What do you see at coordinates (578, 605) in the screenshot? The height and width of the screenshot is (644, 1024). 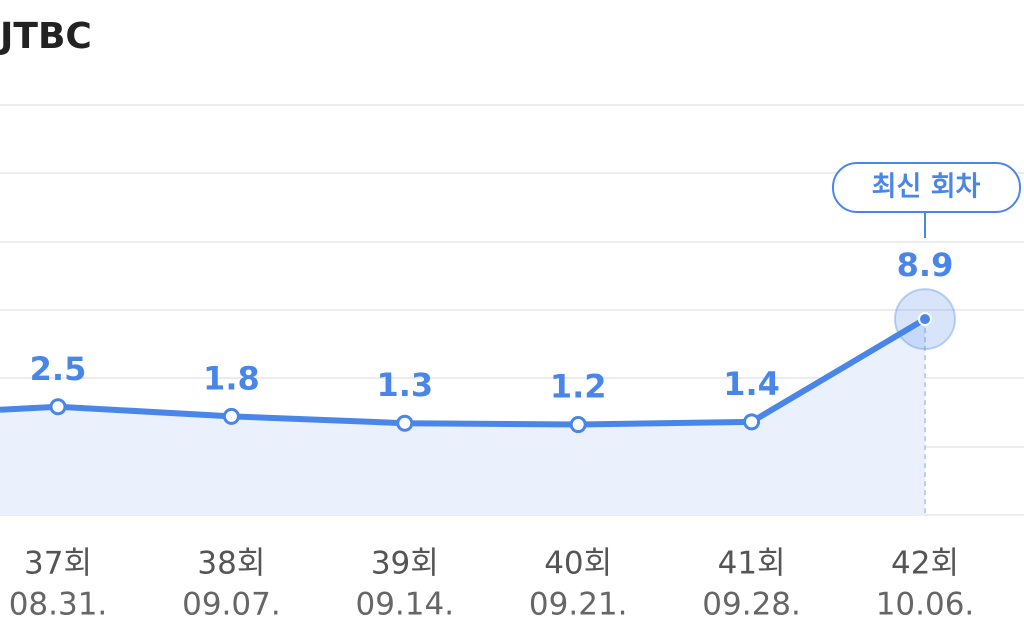 I see `x-date-label: 09.21.` at bounding box center [578, 605].